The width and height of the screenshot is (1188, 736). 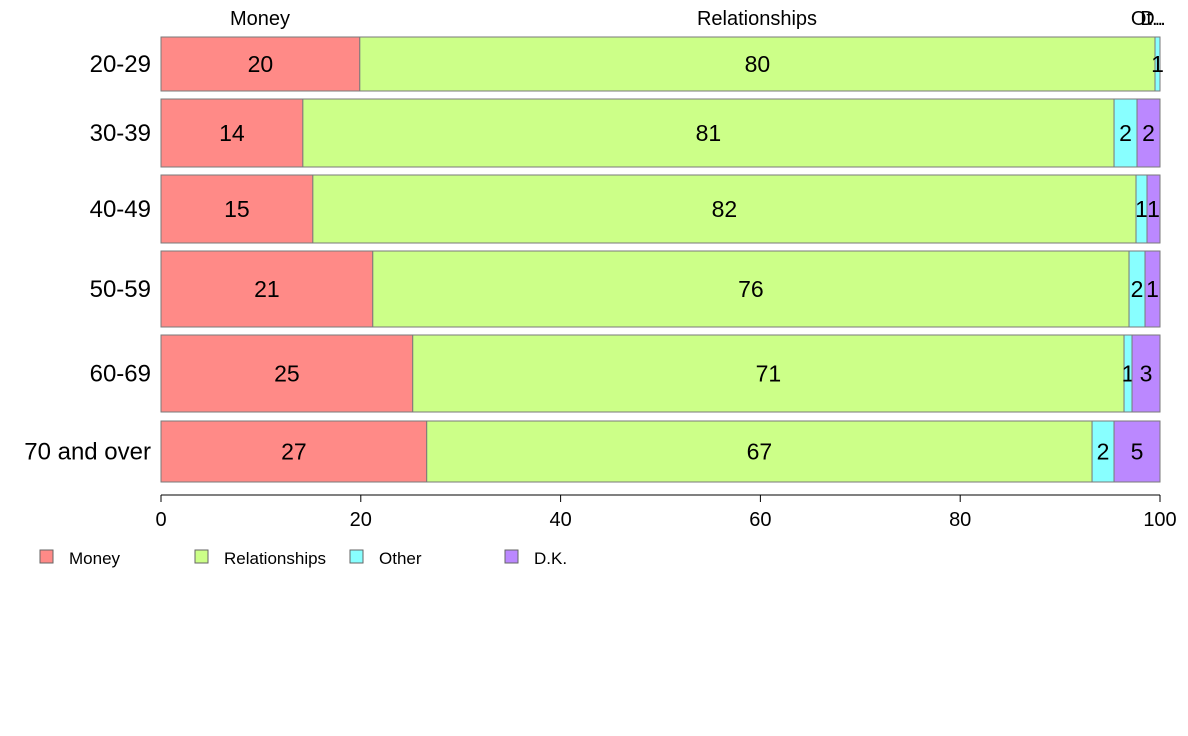 What do you see at coordinates (275, 558) in the screenshot?
I see `legend-label: Relationships` at bounding box center [275, 558].